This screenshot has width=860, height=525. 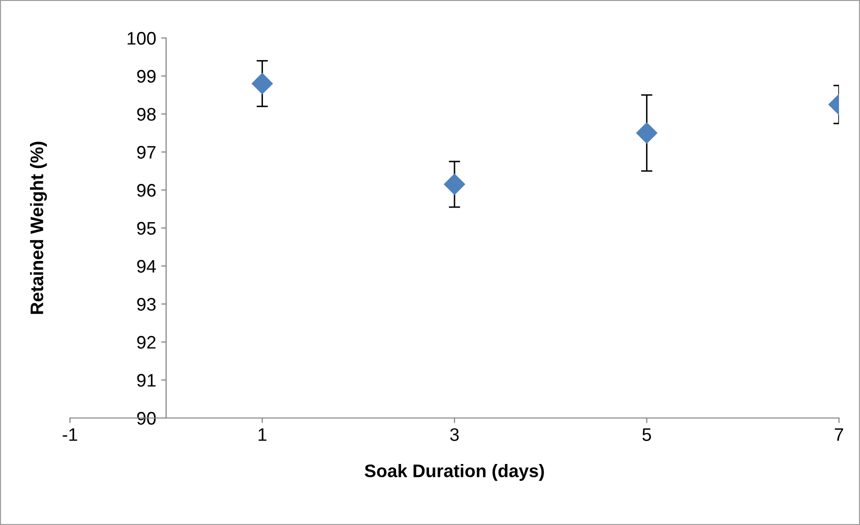 I want to click on y-tick-label: 93, so click(x=146, y=304).